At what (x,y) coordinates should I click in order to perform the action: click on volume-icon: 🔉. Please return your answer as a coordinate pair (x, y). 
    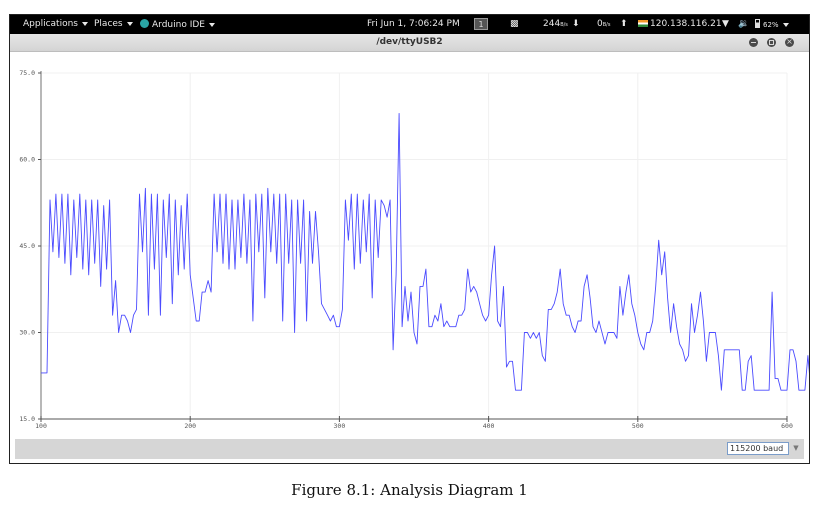
    Looking at the image, I should click on (744, 24).